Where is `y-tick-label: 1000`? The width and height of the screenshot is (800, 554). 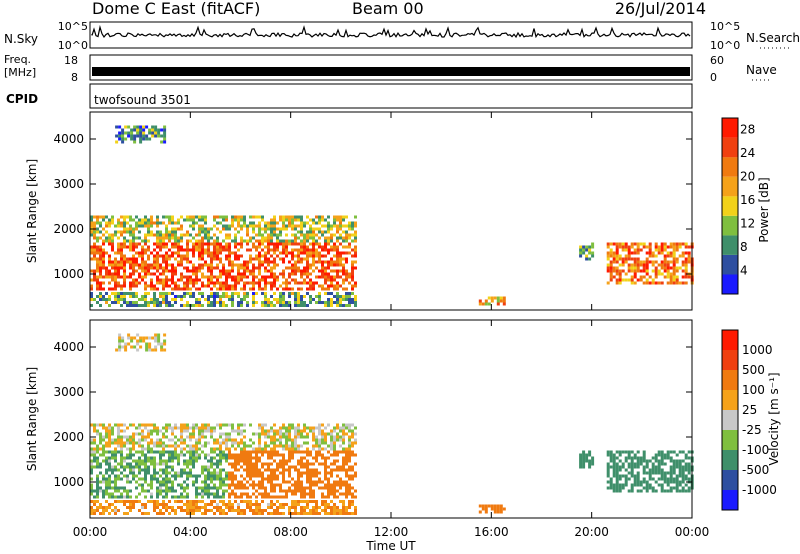 y-tick-label: 1000 is located at coordinates (68, 274).